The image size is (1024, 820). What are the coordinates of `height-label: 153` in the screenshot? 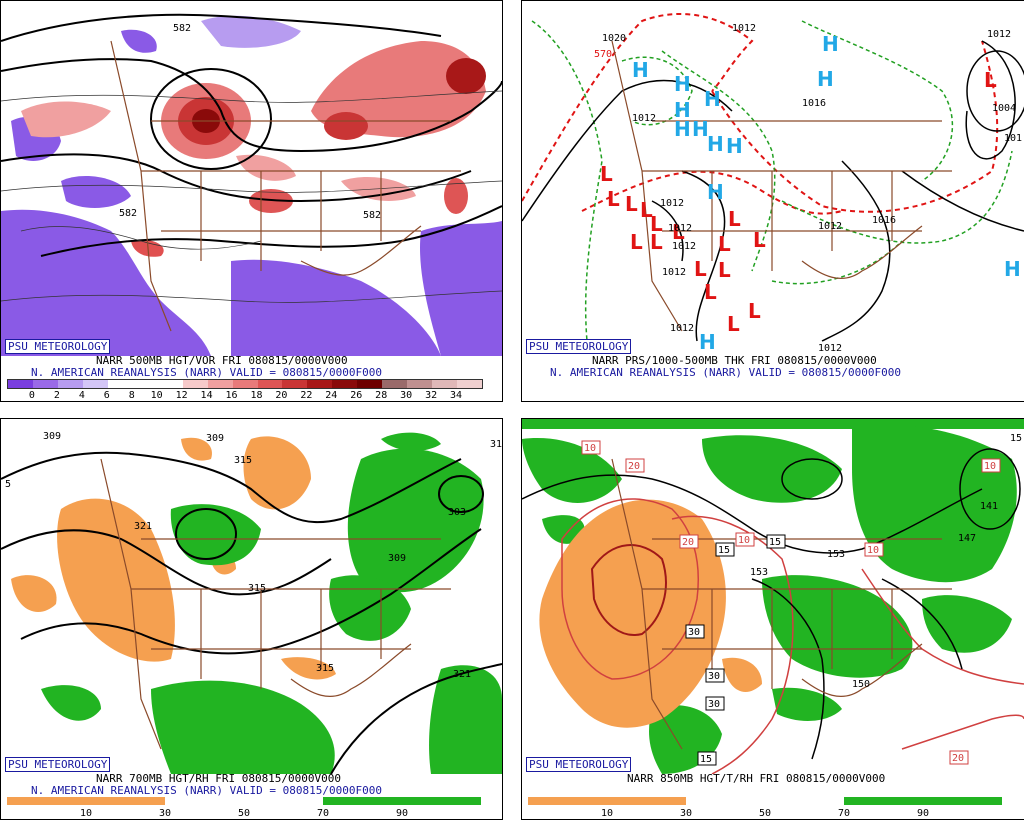 It's located at (836, 554).